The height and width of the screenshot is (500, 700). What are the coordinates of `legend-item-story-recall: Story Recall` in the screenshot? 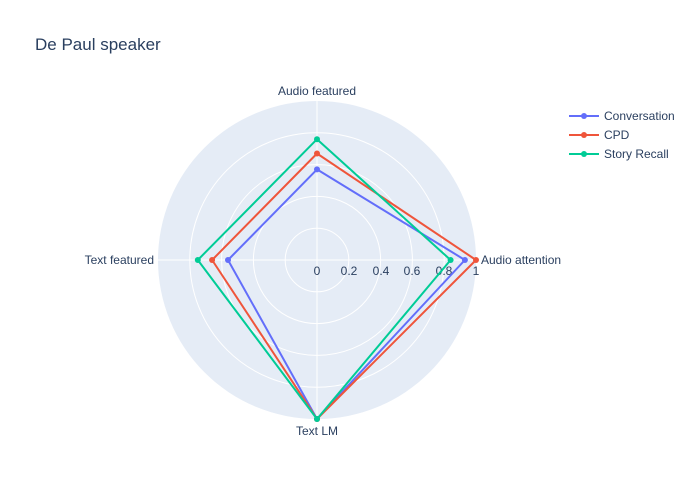 It's located at (619, 154).